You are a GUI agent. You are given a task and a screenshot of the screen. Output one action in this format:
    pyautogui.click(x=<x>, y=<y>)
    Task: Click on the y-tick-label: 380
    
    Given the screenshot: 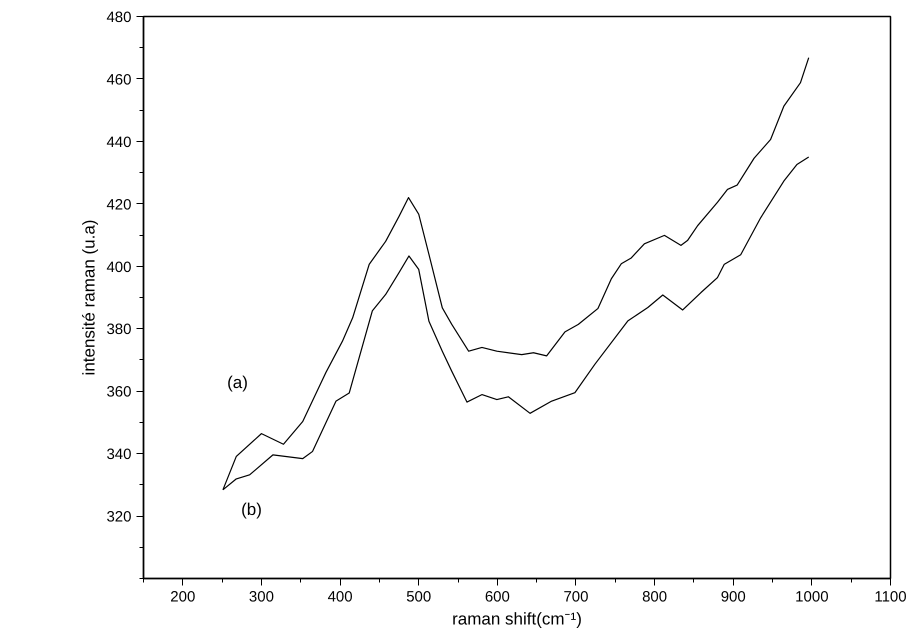 What is the action you would take?
    pyautogui.click(x=119, y=329)
    